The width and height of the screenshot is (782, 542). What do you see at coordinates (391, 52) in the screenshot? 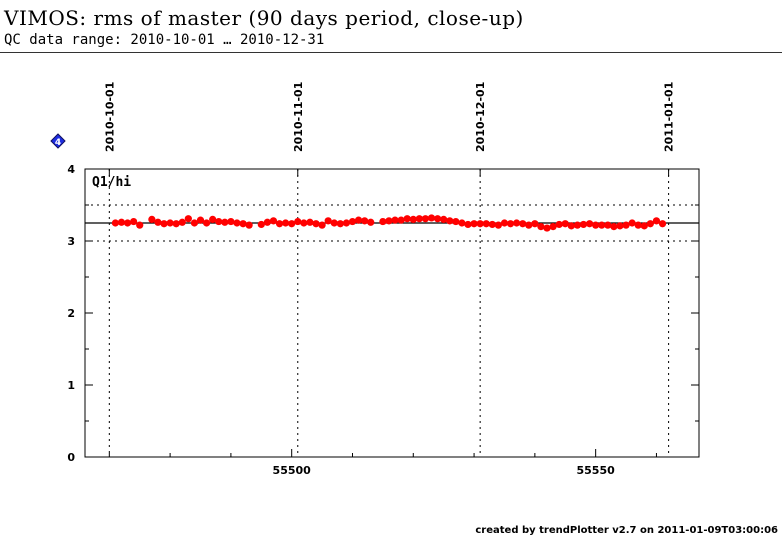
I see `header-divider` at bounding box center [391, 52].